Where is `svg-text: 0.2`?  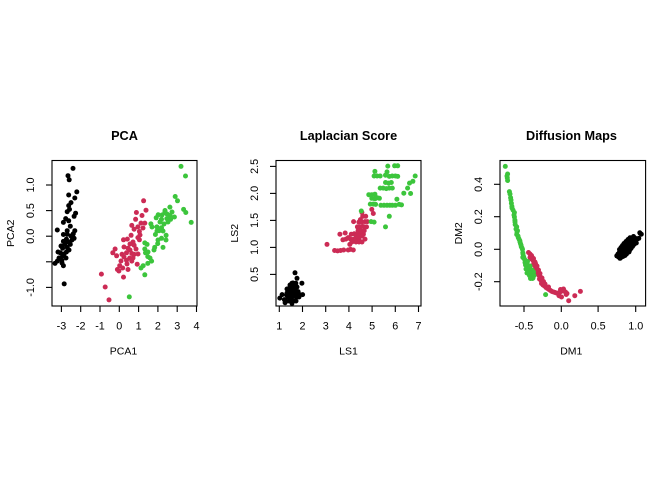 svg-text: 0.2 is located at coordinates (479, 216).